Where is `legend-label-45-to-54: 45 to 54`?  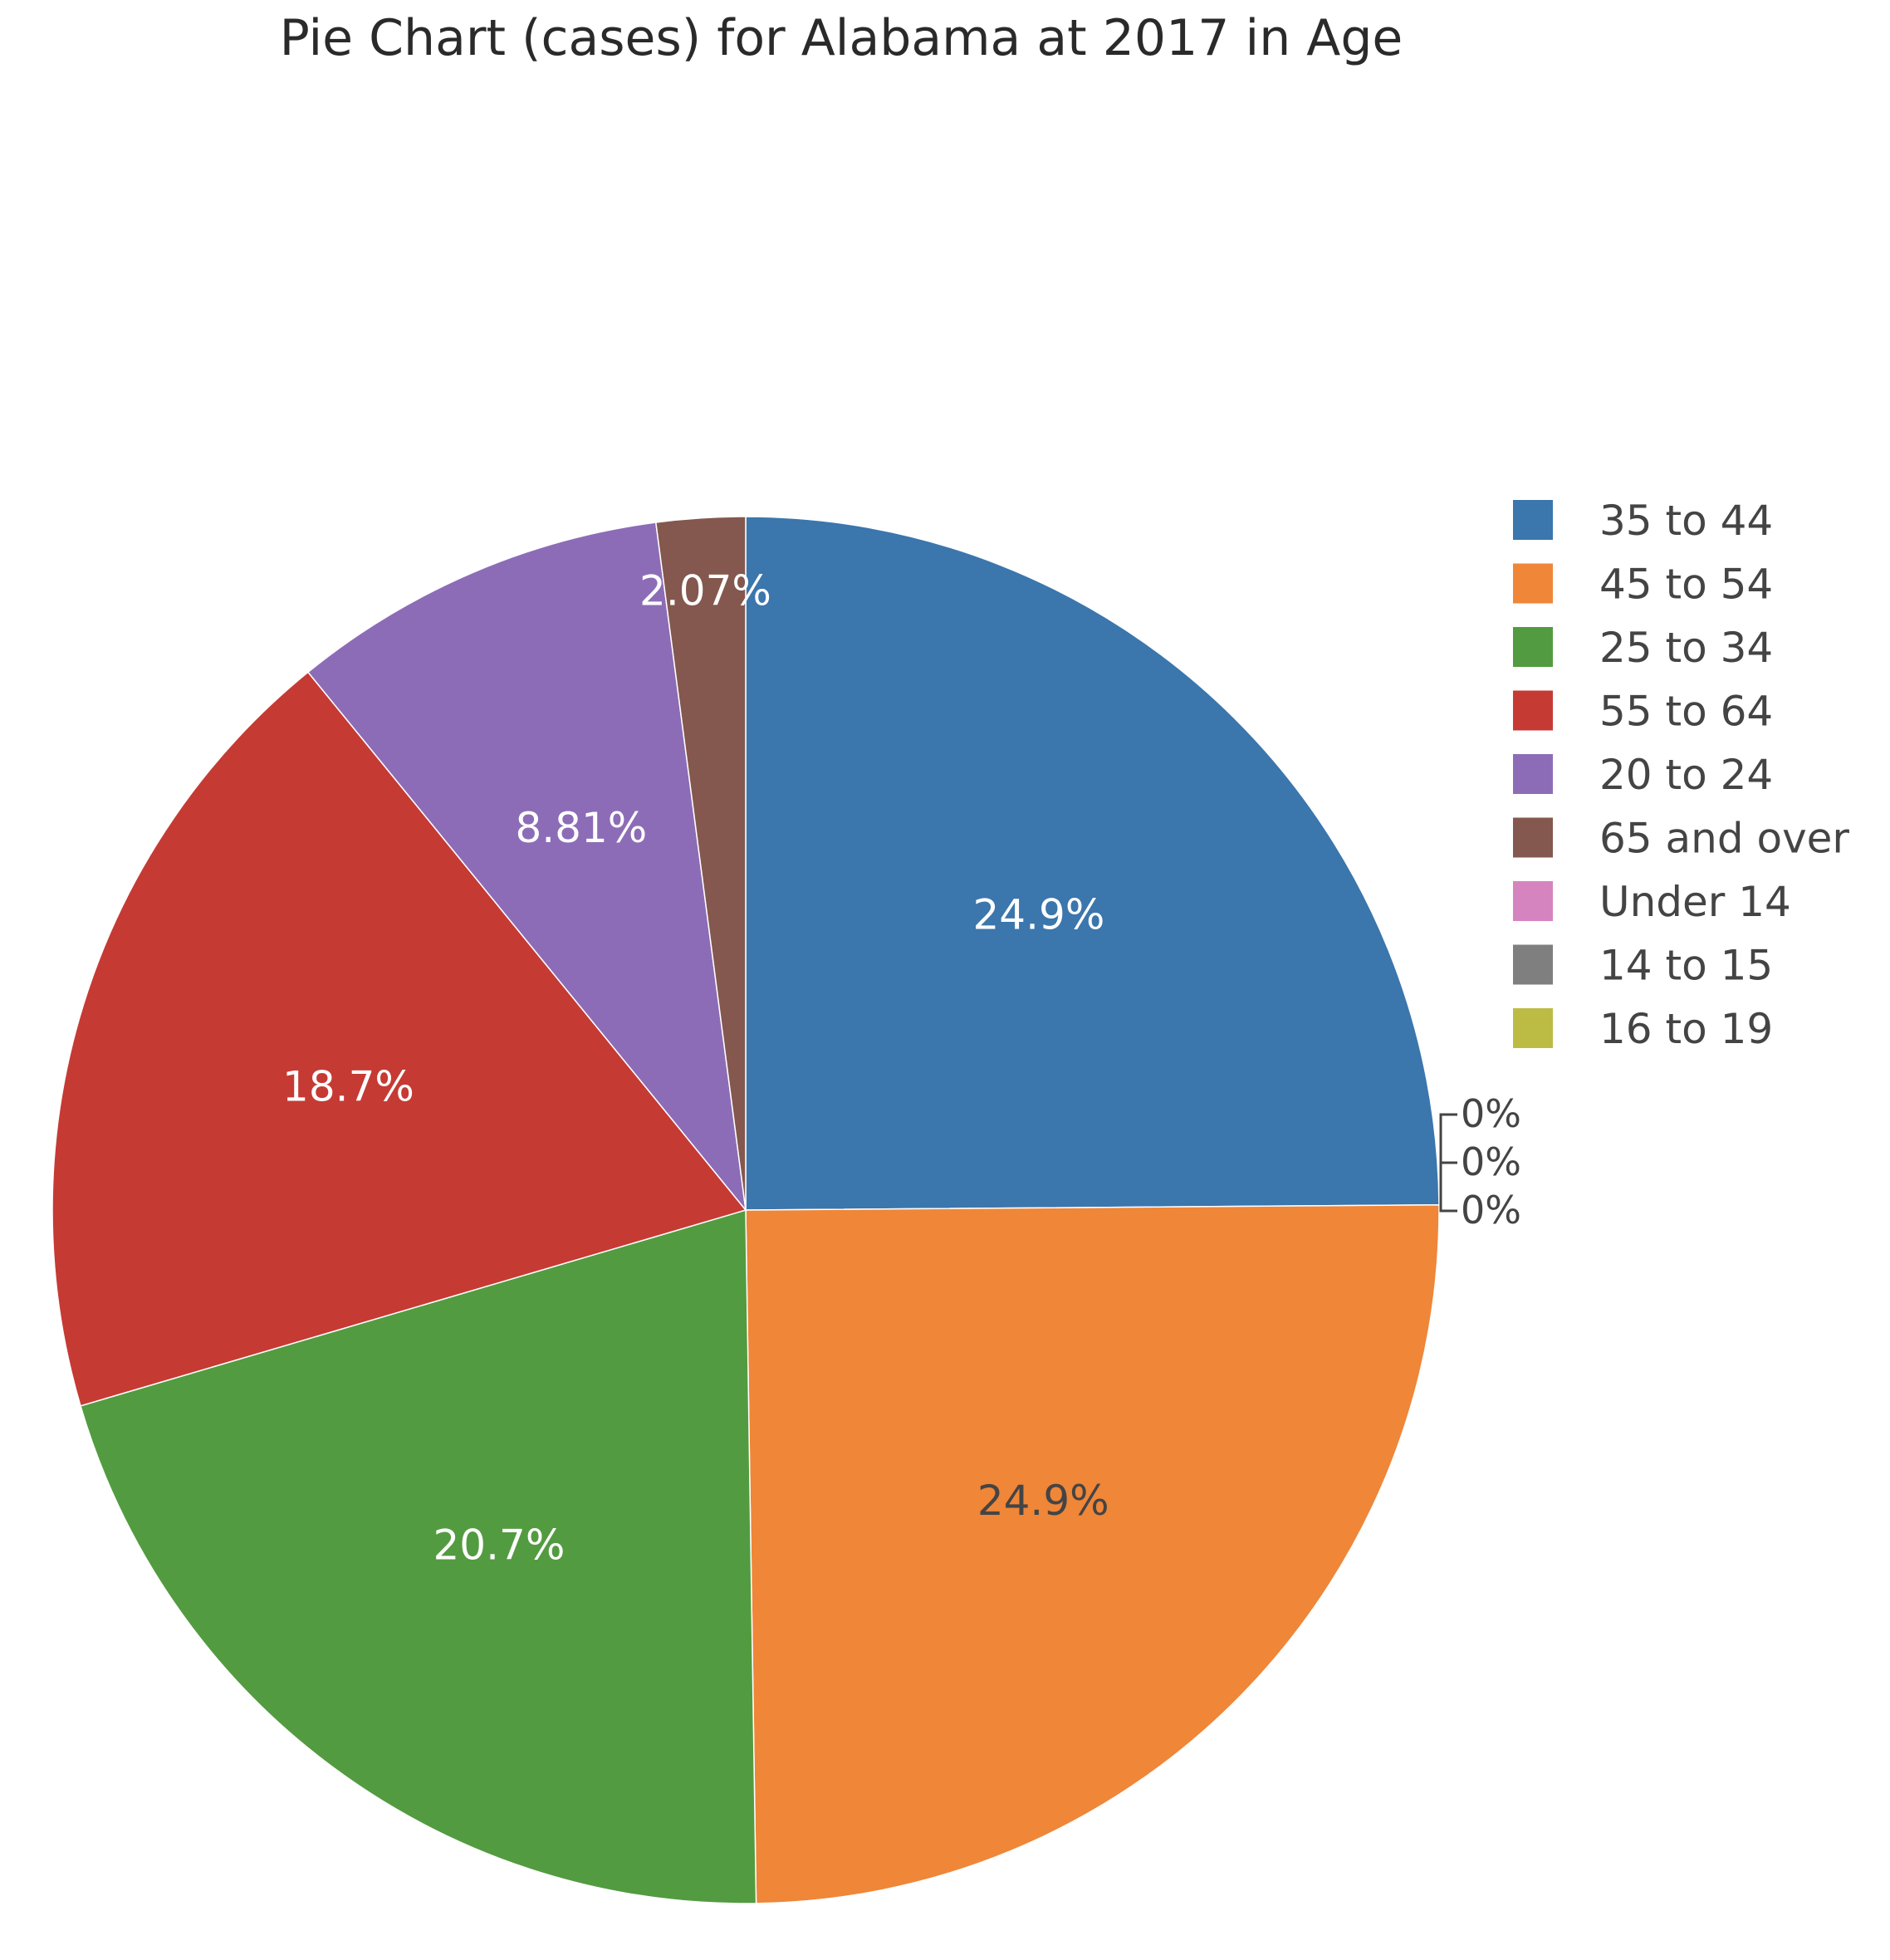
legend-label-45-to-54: 45 to 54 is located at coordinates (1686, 585).